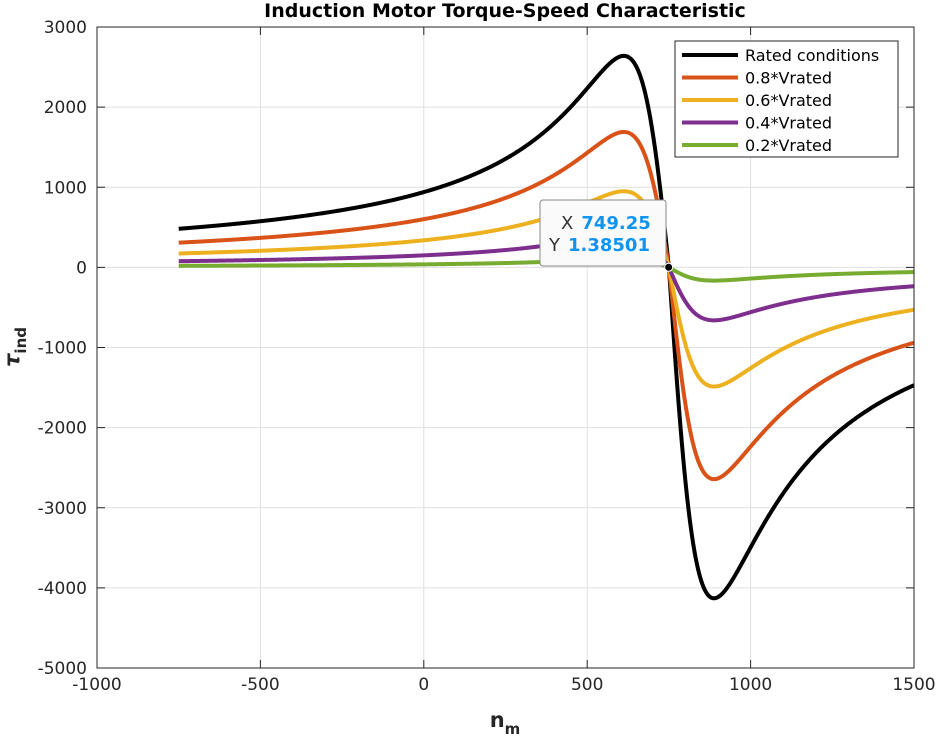 This screenshot has height=736, width=940. What do you see at coordinates (913, 685) in the screenshot?
I see `x-tick-label: 1500` at bounding box center [913, 685].